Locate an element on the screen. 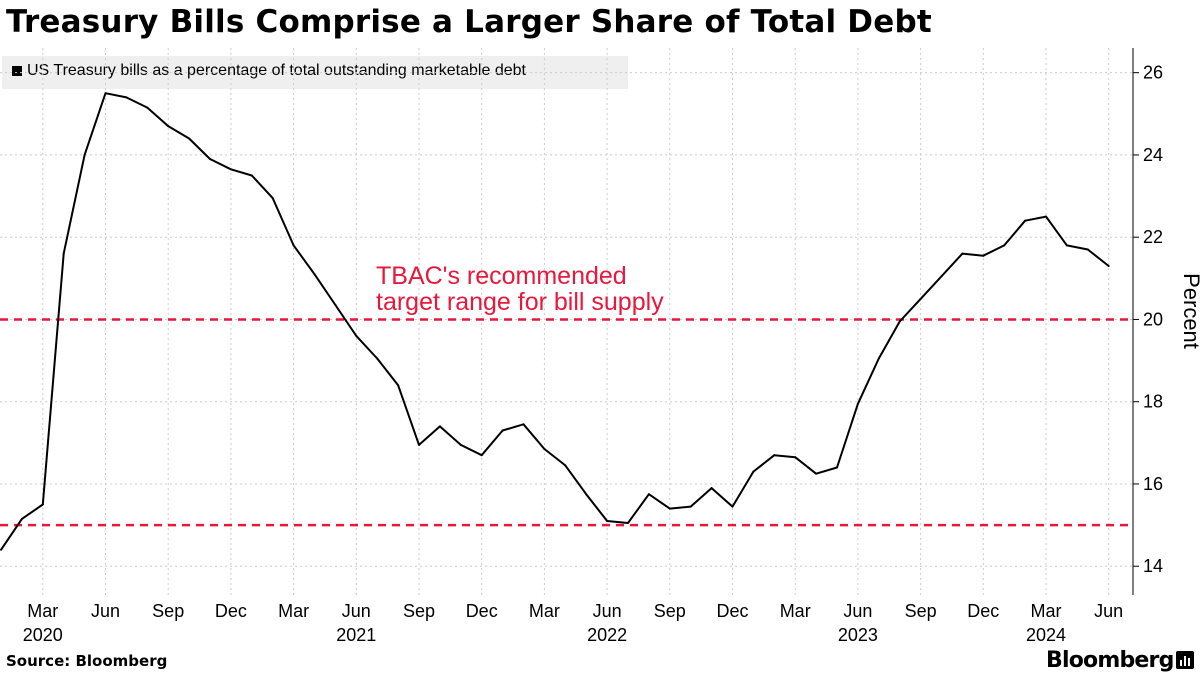  source-note: Source: Bloomberg is located at coordinates (87, 661).